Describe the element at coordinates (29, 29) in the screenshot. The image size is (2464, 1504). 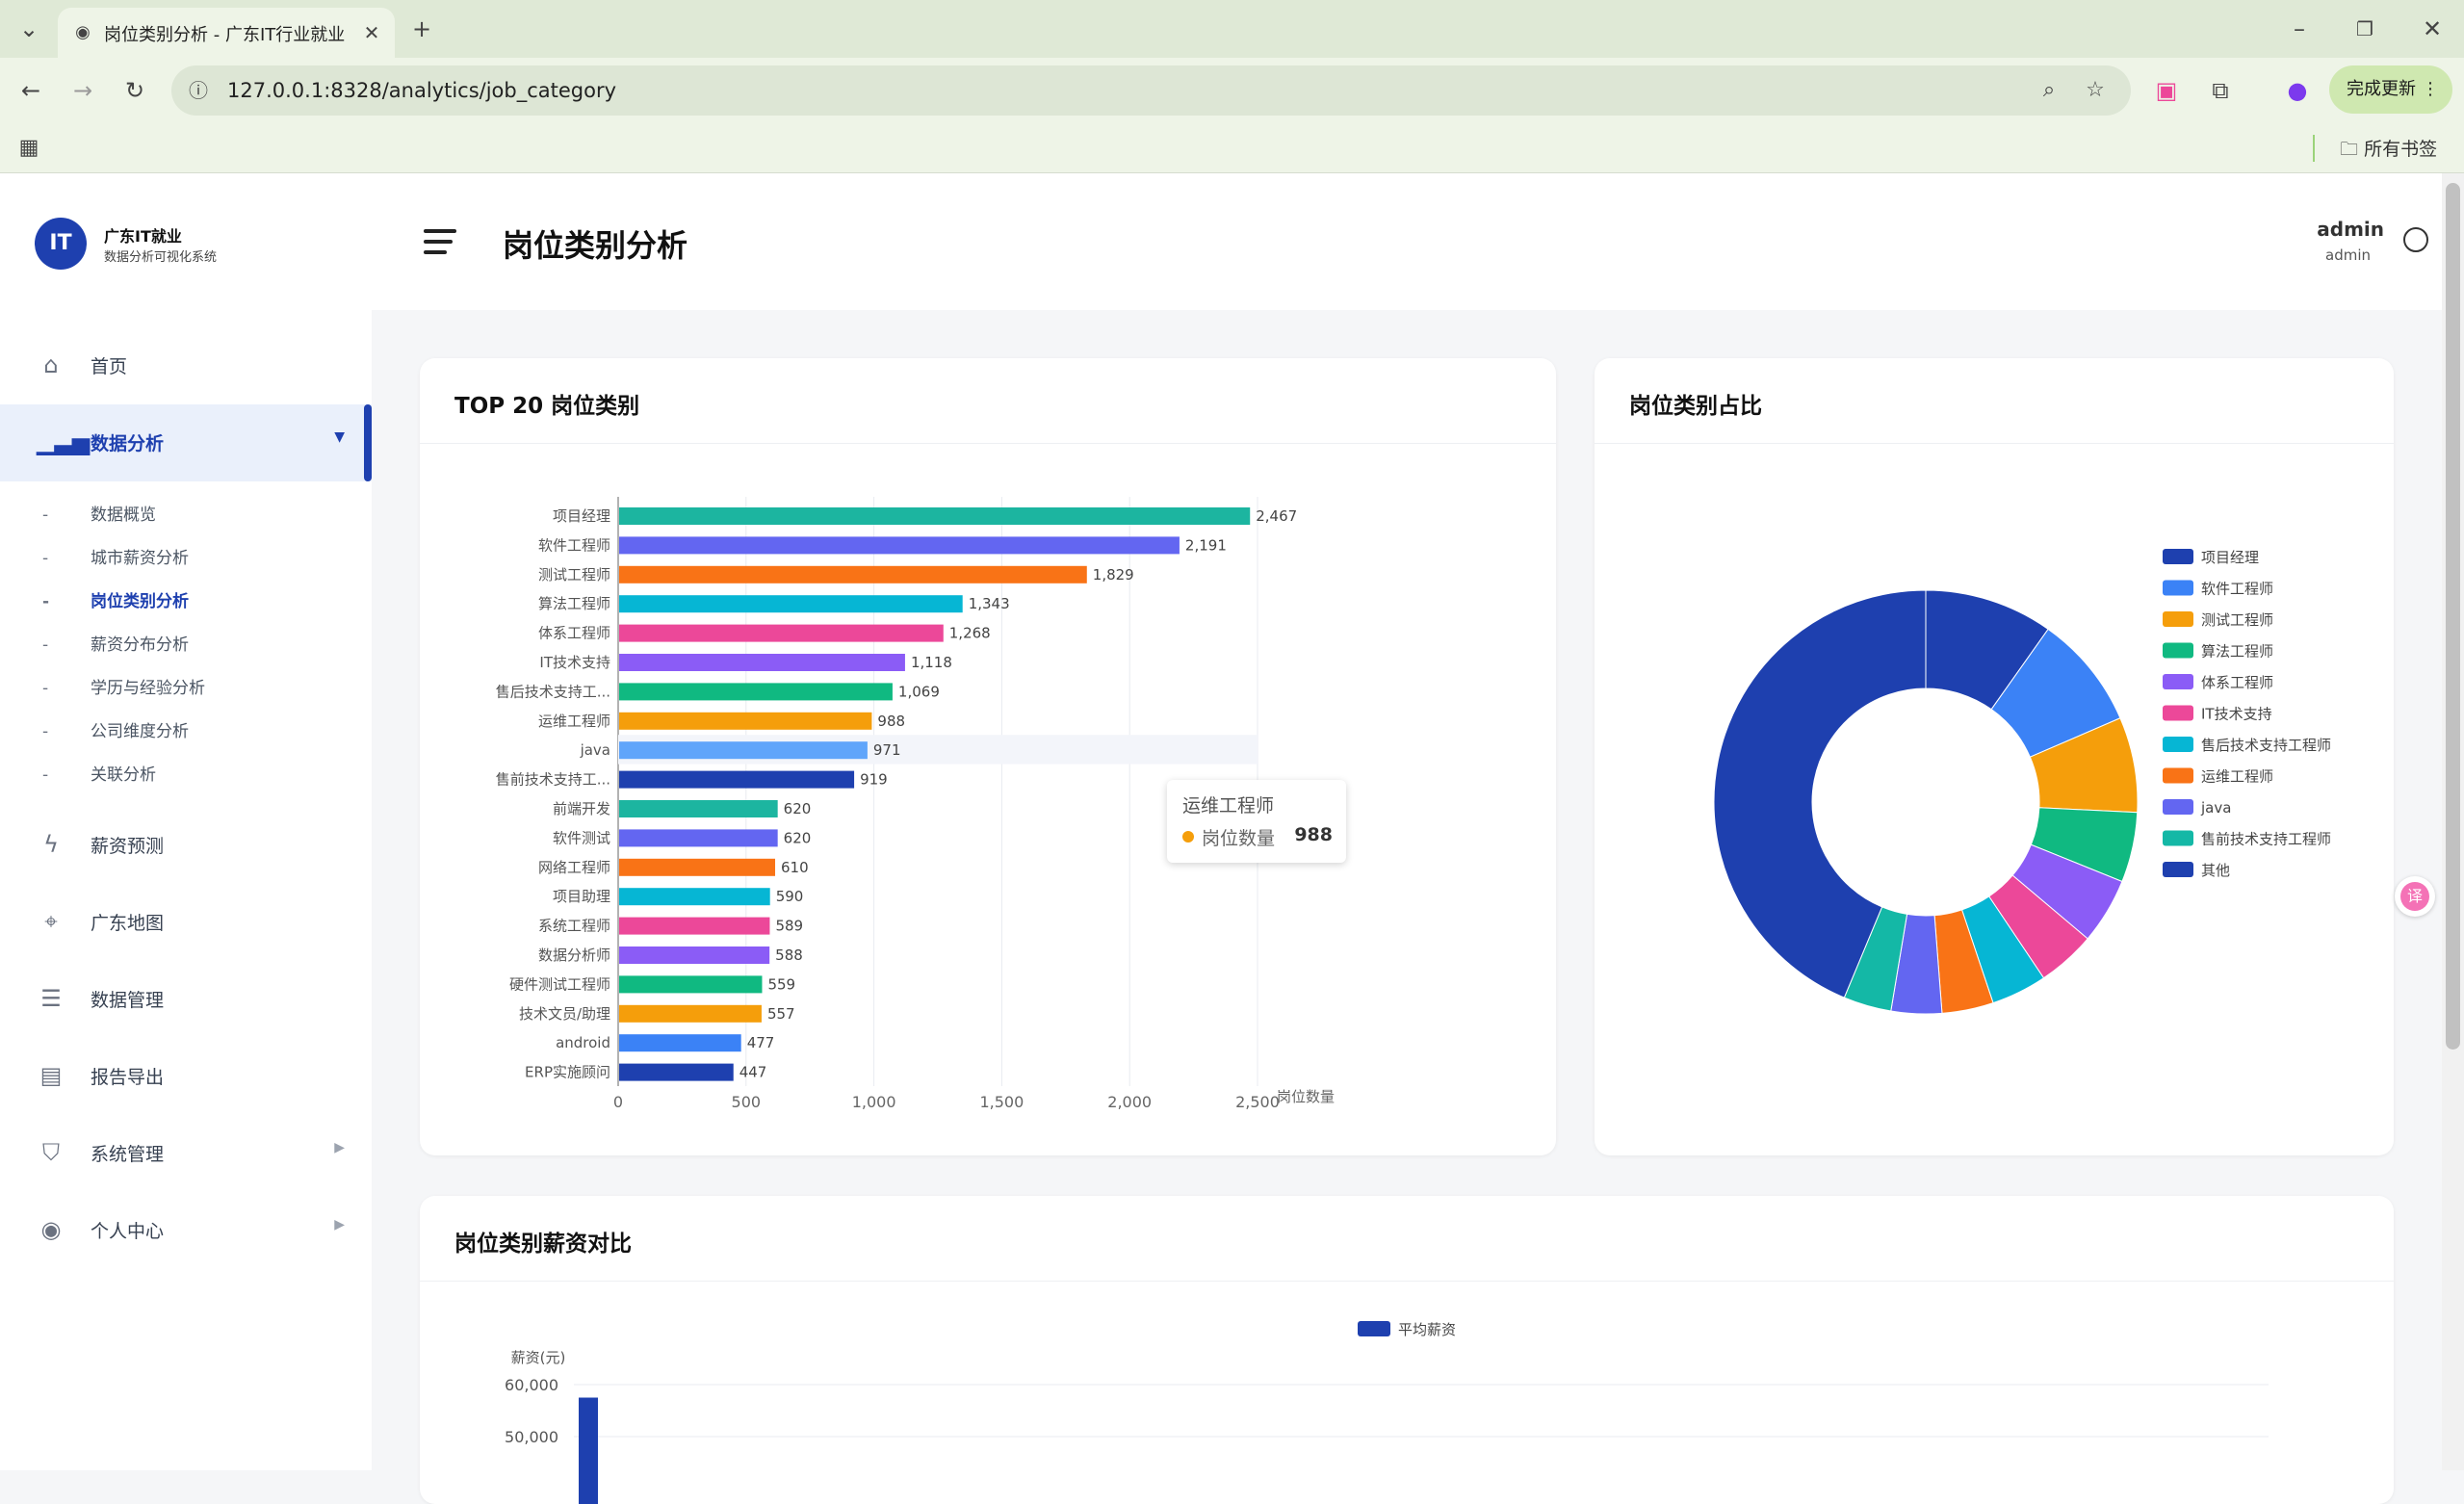
I see `tab-search-icon: ⌄` at that location.